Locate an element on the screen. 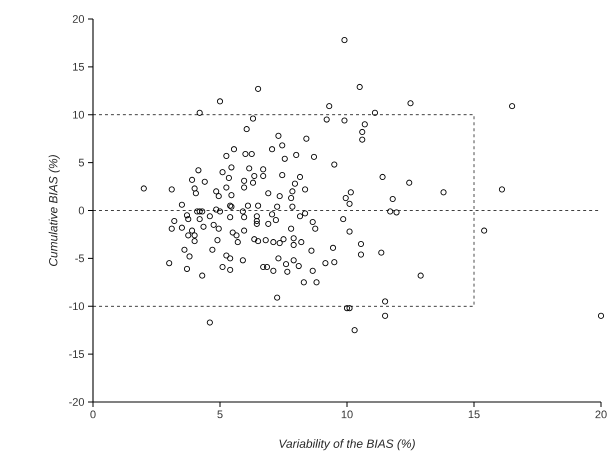 Image resolution: width=613 pixels, height=472 pixels. x-tick-label: 0 is located at coordinates (93, 414).